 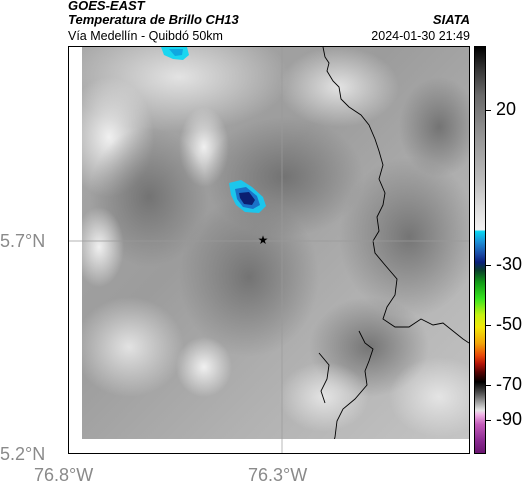 I want to click on border-line-south, so click(x=352, y=391).